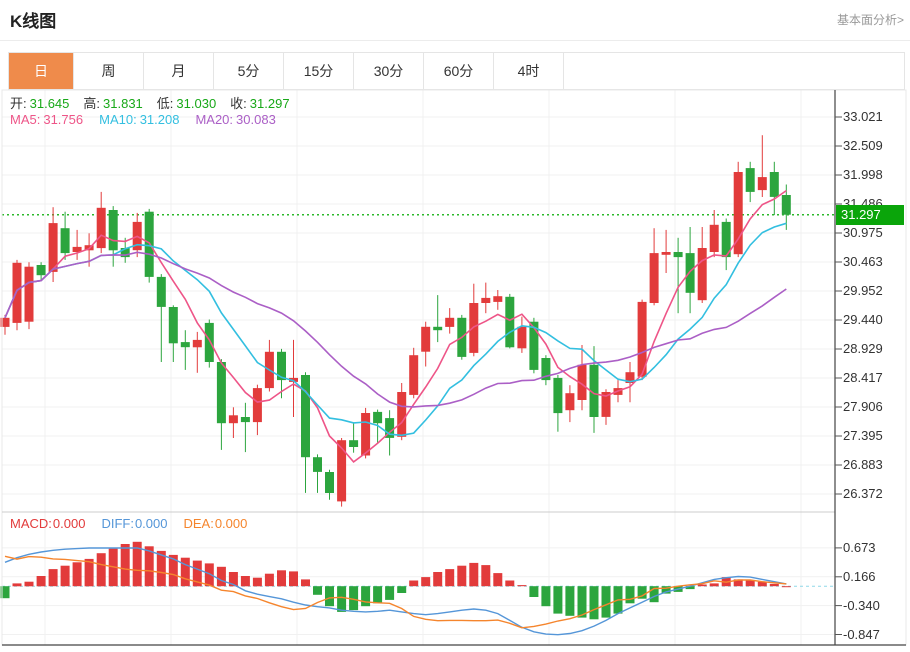 The width and height of the screenshot is (910, 652). Describe the element at coordinates (41, 71) in the screenshot. I see `tab-日: 日` at that location.